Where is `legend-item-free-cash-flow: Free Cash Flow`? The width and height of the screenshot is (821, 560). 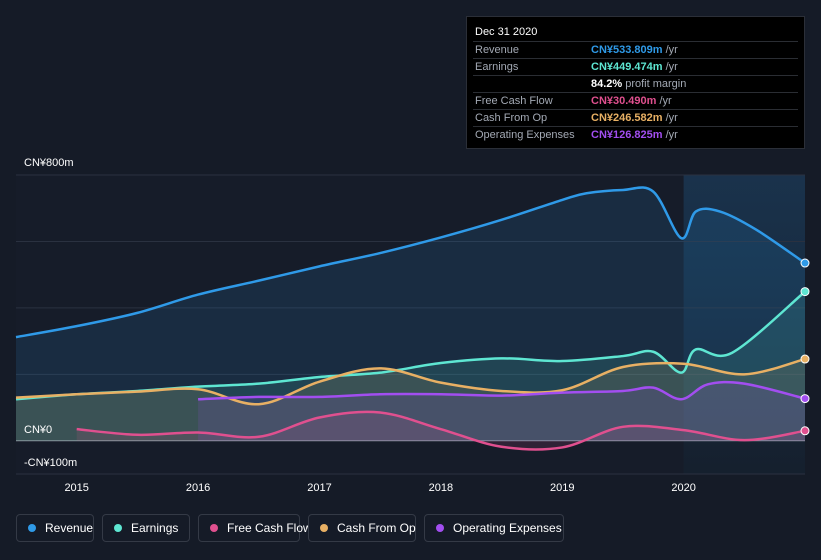
legend-item-free-cash-flow: Free Cash Flow is located at coordinates (255, 528).